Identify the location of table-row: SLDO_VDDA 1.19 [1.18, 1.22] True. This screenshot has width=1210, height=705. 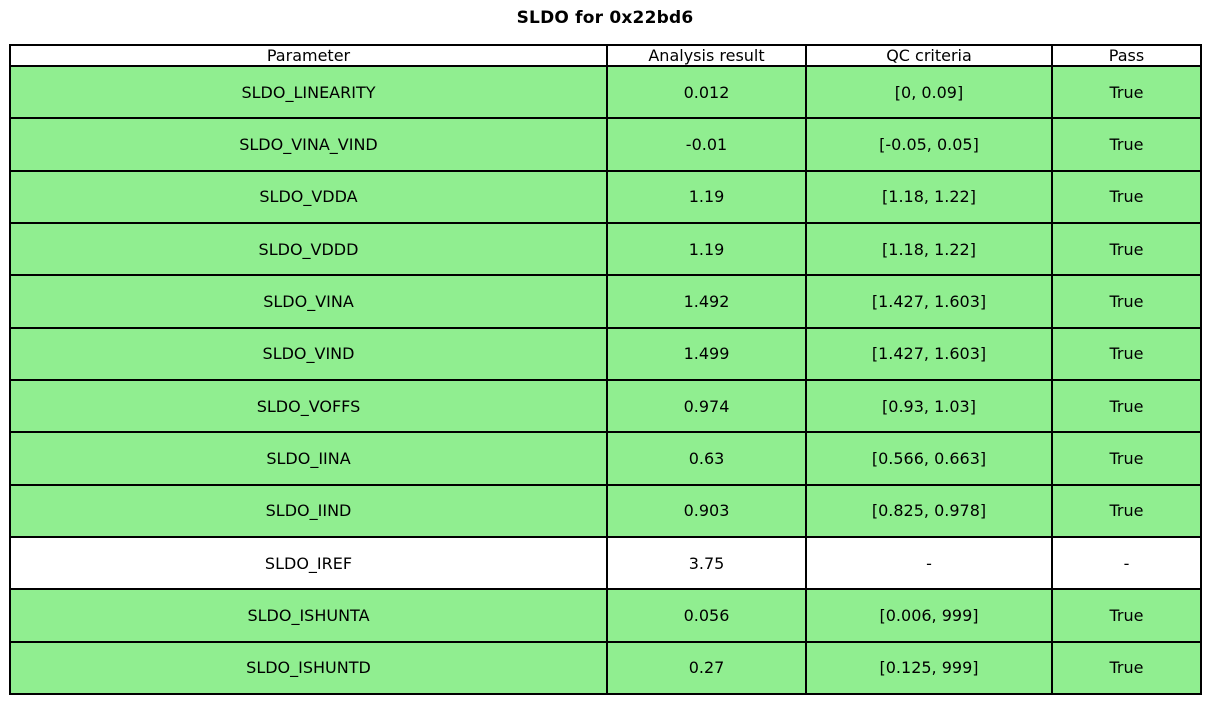
(605, 196).